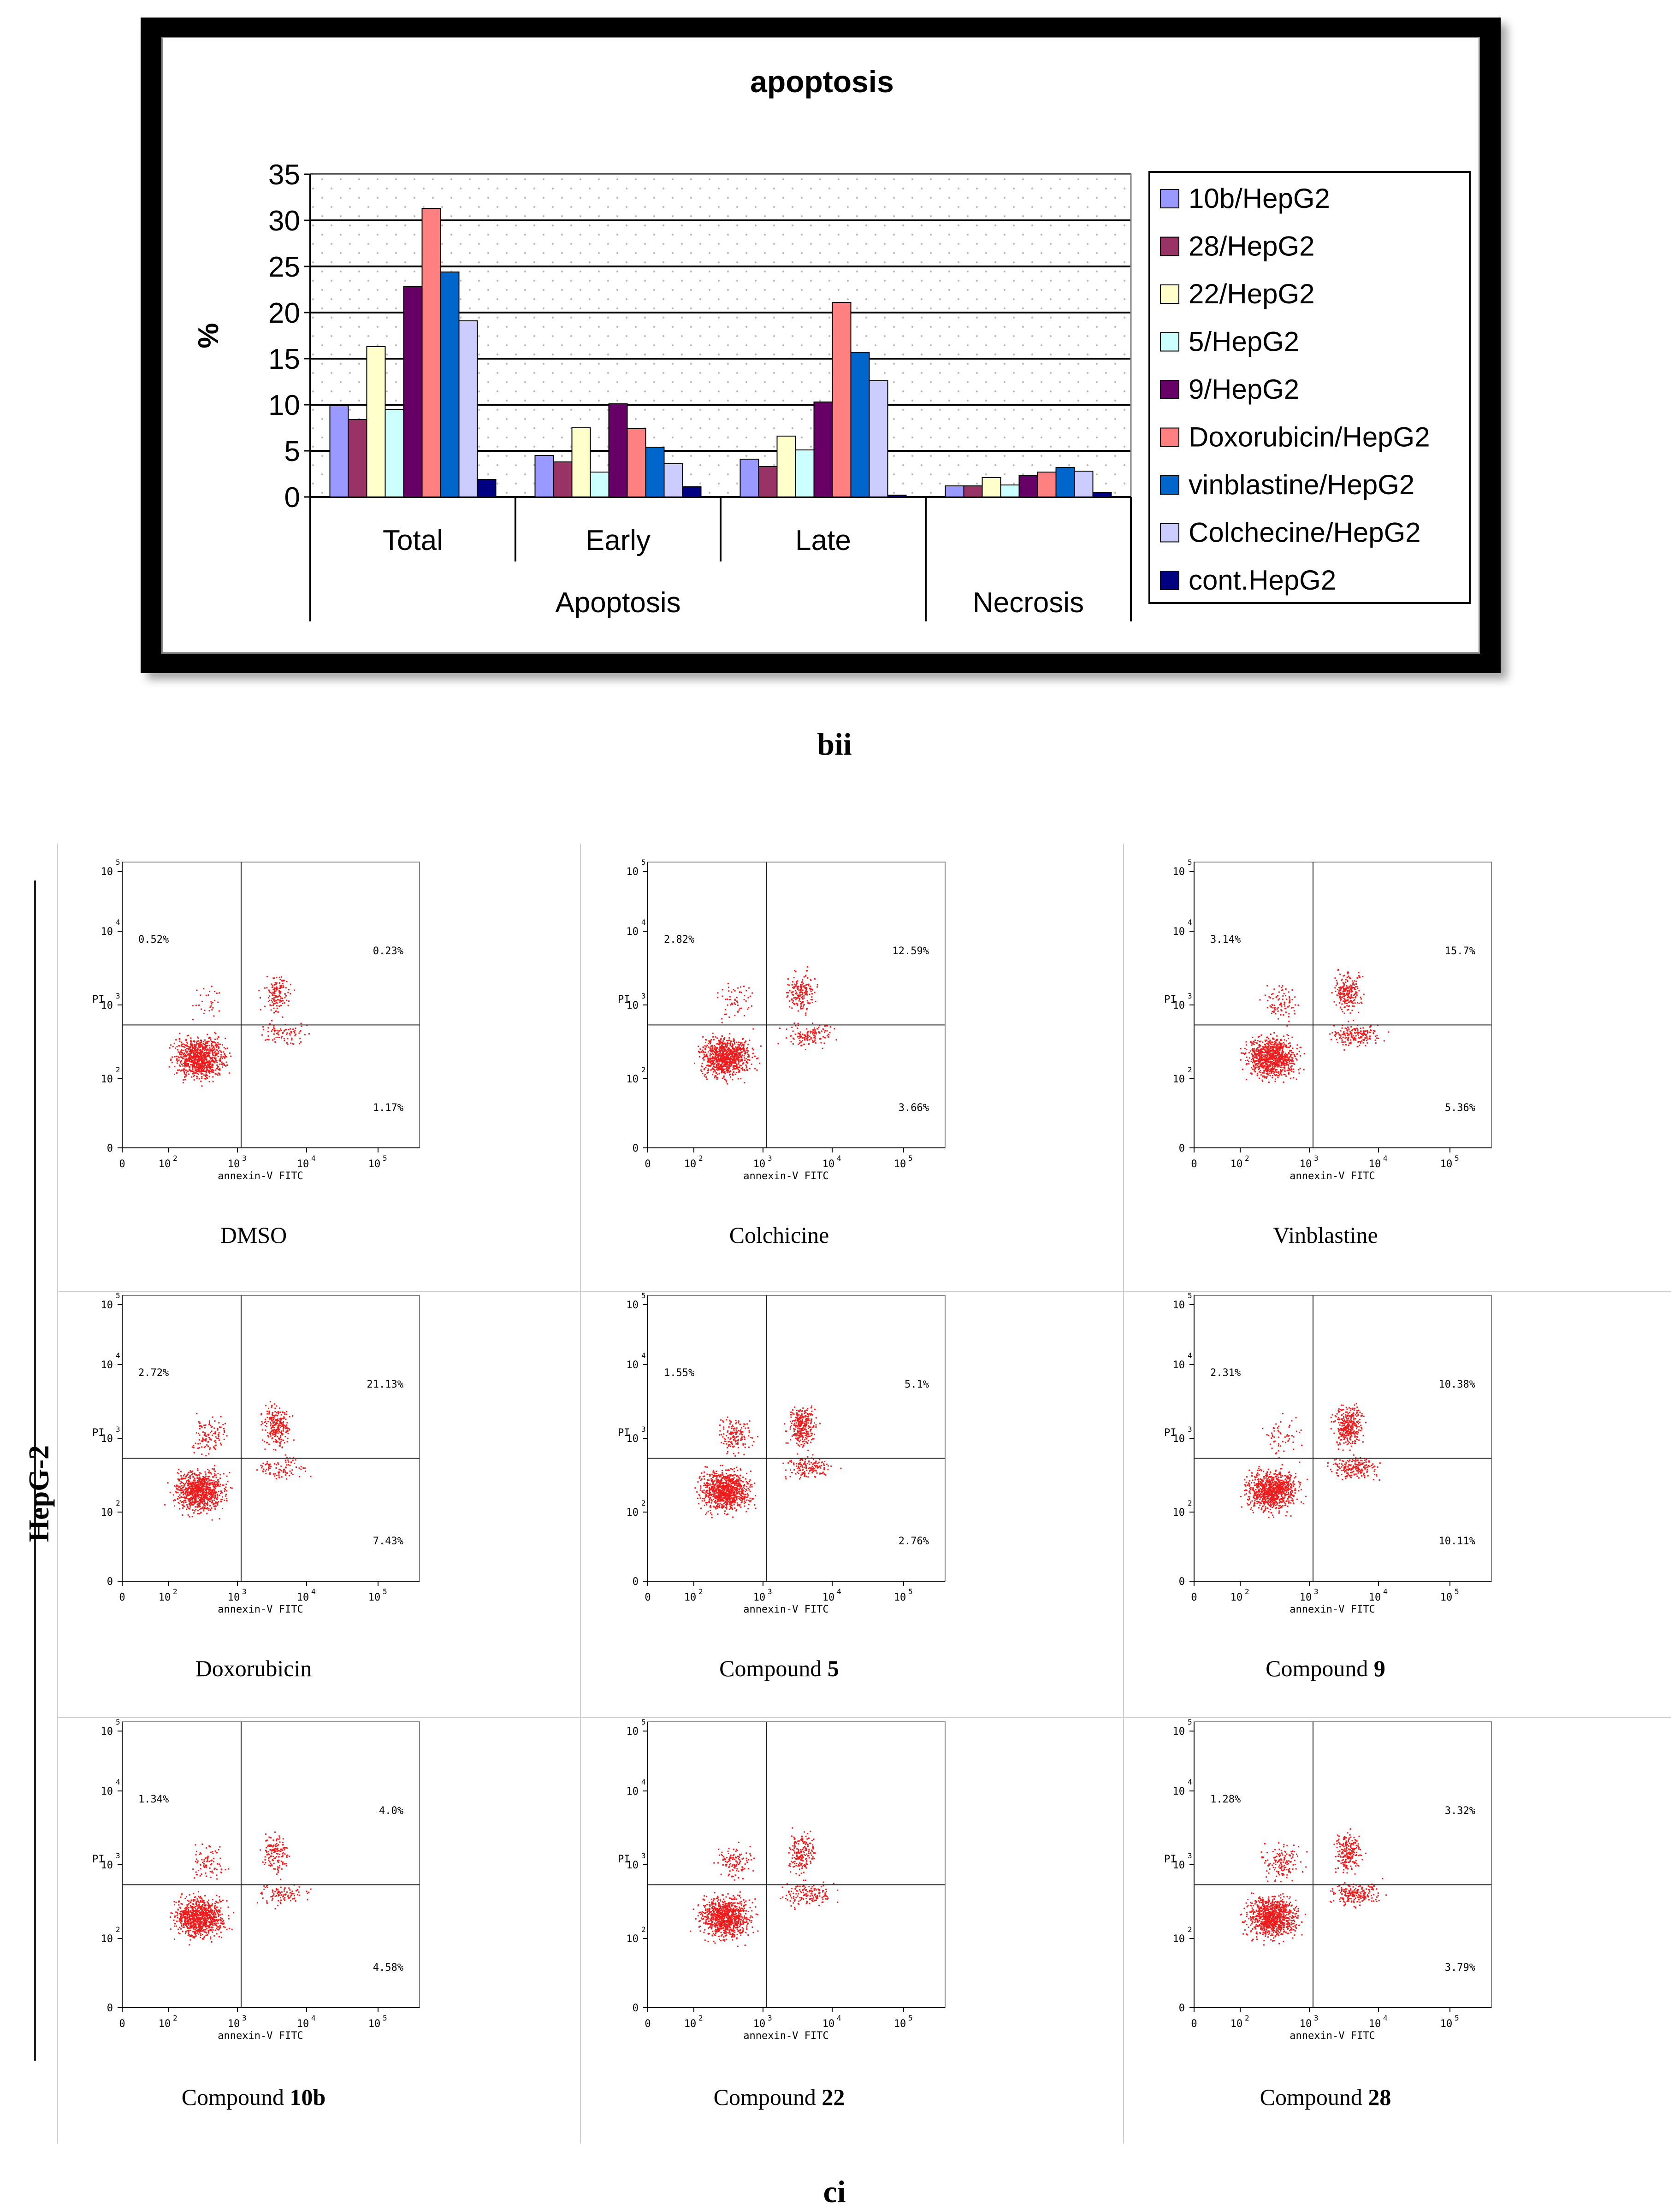 The height and width of the screenshot is (2210, 1680). What do you see at coordinates (388, 1108) in the screenshot?
I see `quadrant-lr-pct: 1.17%` at bounding box center [388, 1108].